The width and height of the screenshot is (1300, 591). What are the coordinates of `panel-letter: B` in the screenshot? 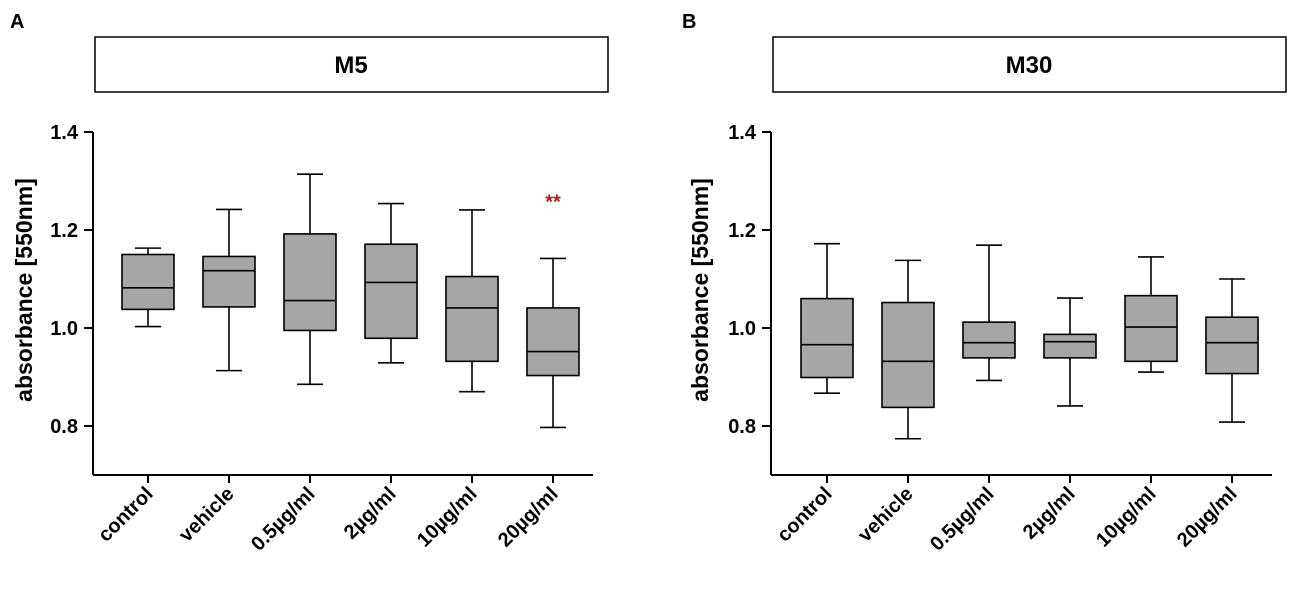 It's located at (689, 22).